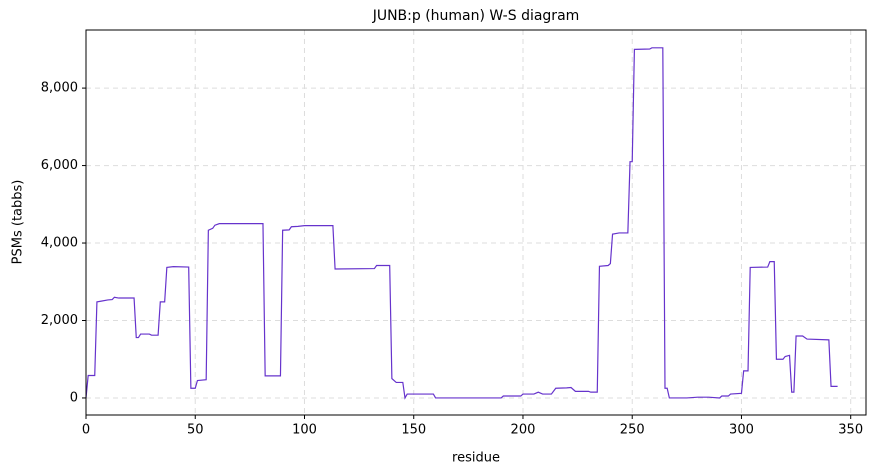 This screenshot has width=876, height=474. What do you see at coordinates (59, 165) in the screenshot?
I see `y-tick-label: 6,000` at bounding box center [59, 165].